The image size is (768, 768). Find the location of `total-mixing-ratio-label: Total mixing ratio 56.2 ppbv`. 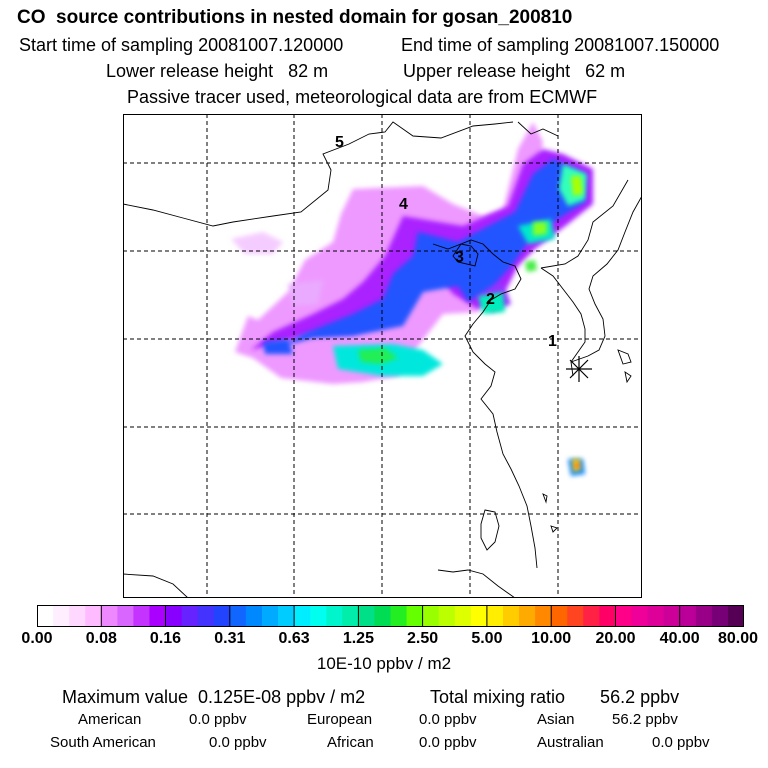

total-mixing-ratio-label: Total mixing ratio 56.2 ppbv is located at coordinates (555, 697).